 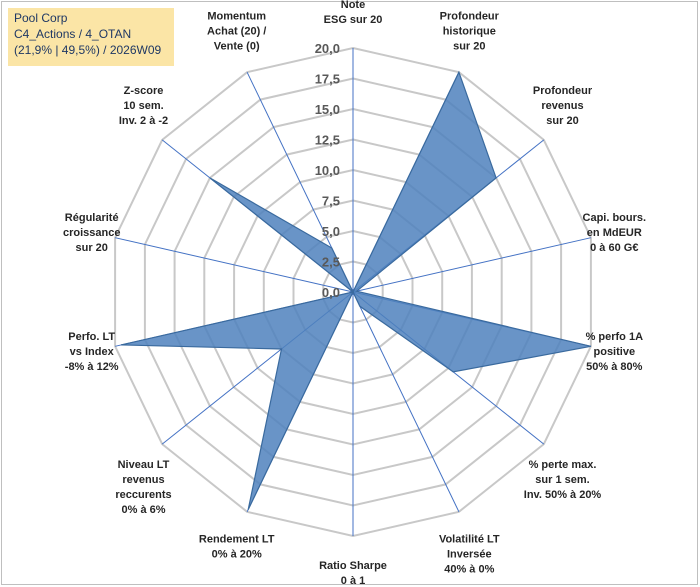 I want to click on axis-label-line: croissance, so click(x=91, y=233).